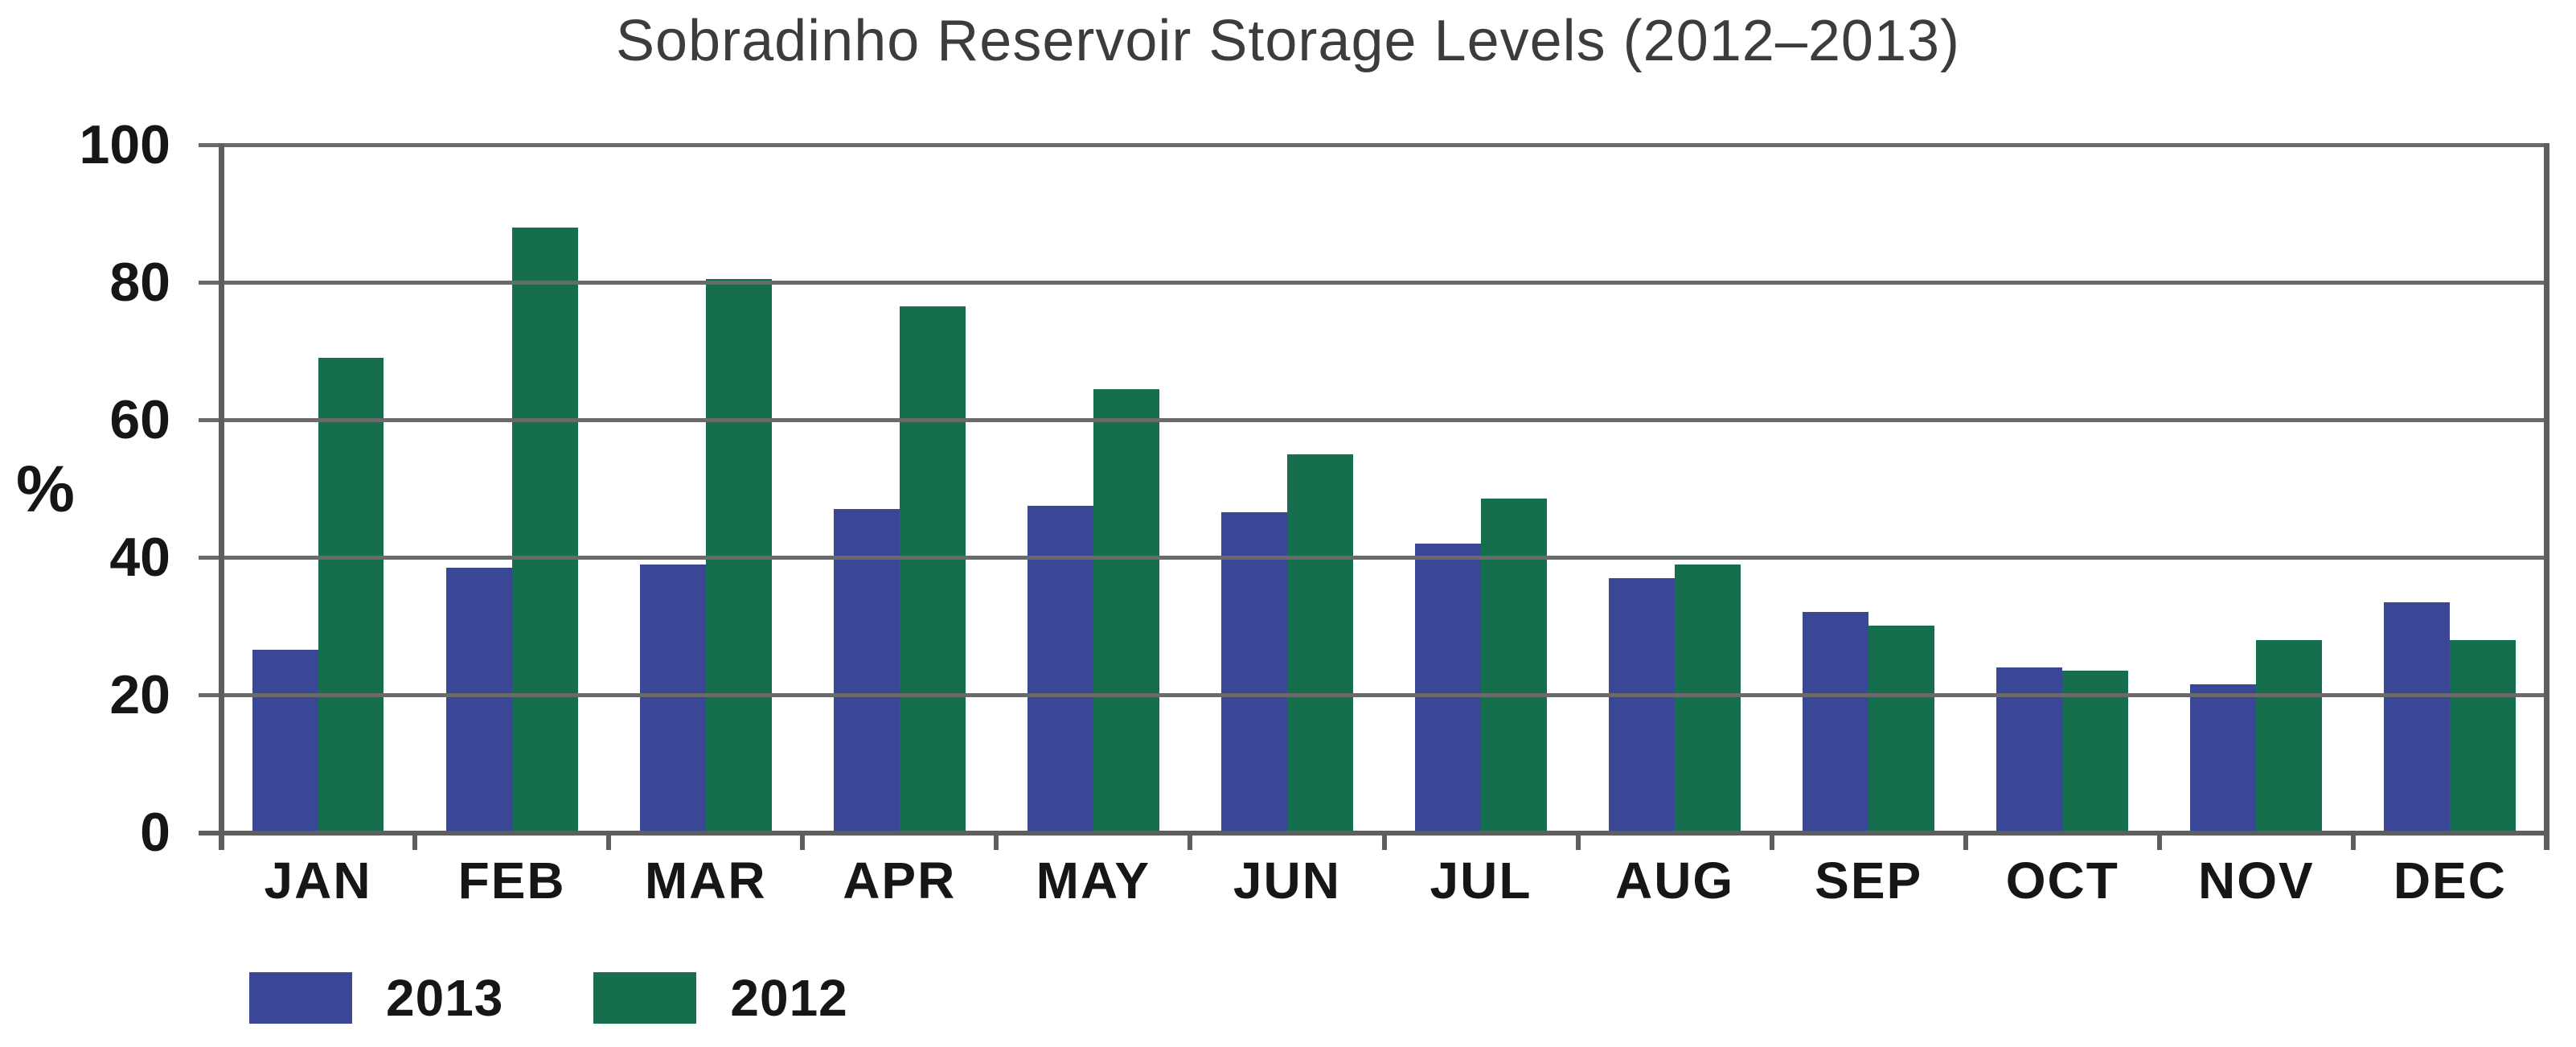 Image resolution: width=2576 pixels, height=1047 pixels. I want to click on chart-legend: 2013 2012, so click(593, 998).